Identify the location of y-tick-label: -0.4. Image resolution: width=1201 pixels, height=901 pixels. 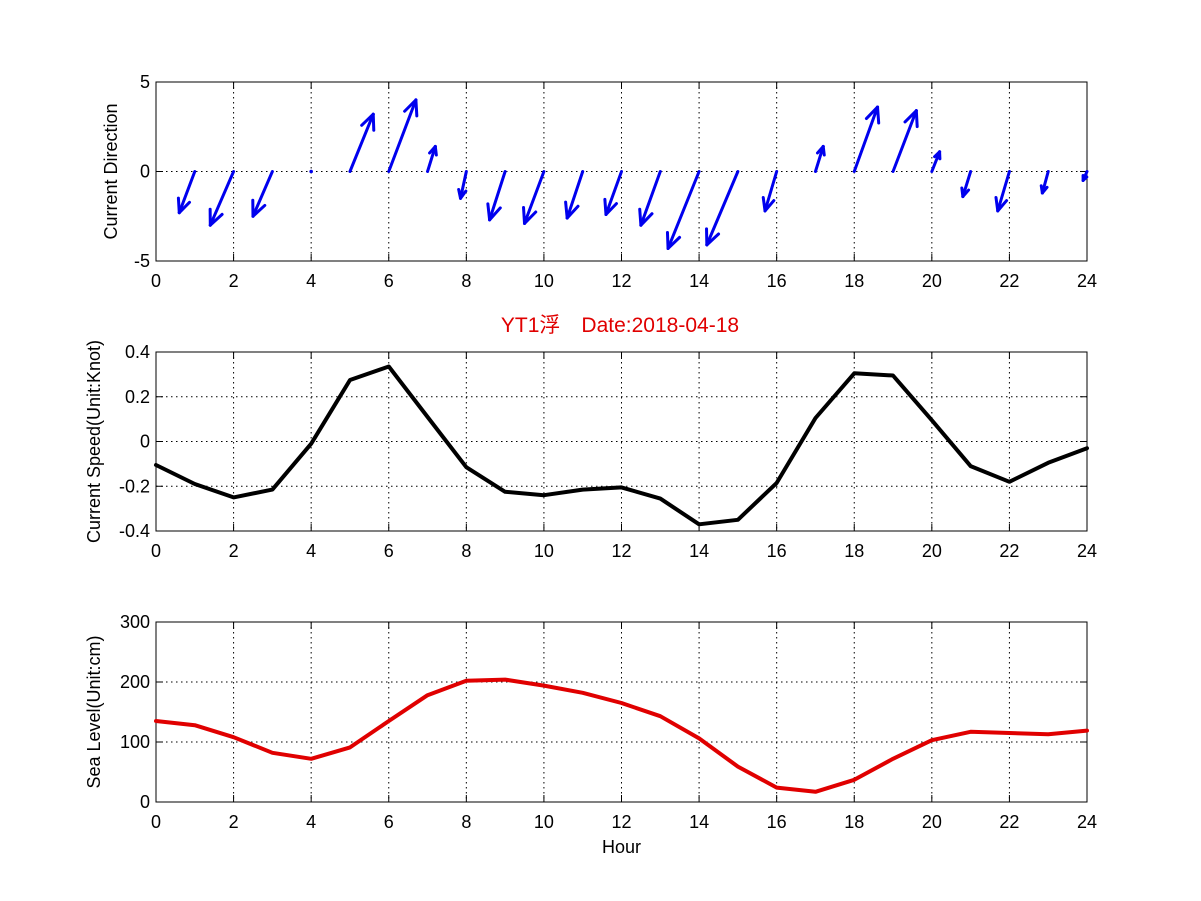
(134, 531).